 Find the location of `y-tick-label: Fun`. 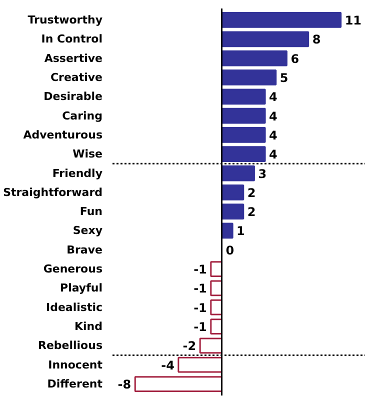

y-tick-label: Fun is located at coordinates (91, 211).